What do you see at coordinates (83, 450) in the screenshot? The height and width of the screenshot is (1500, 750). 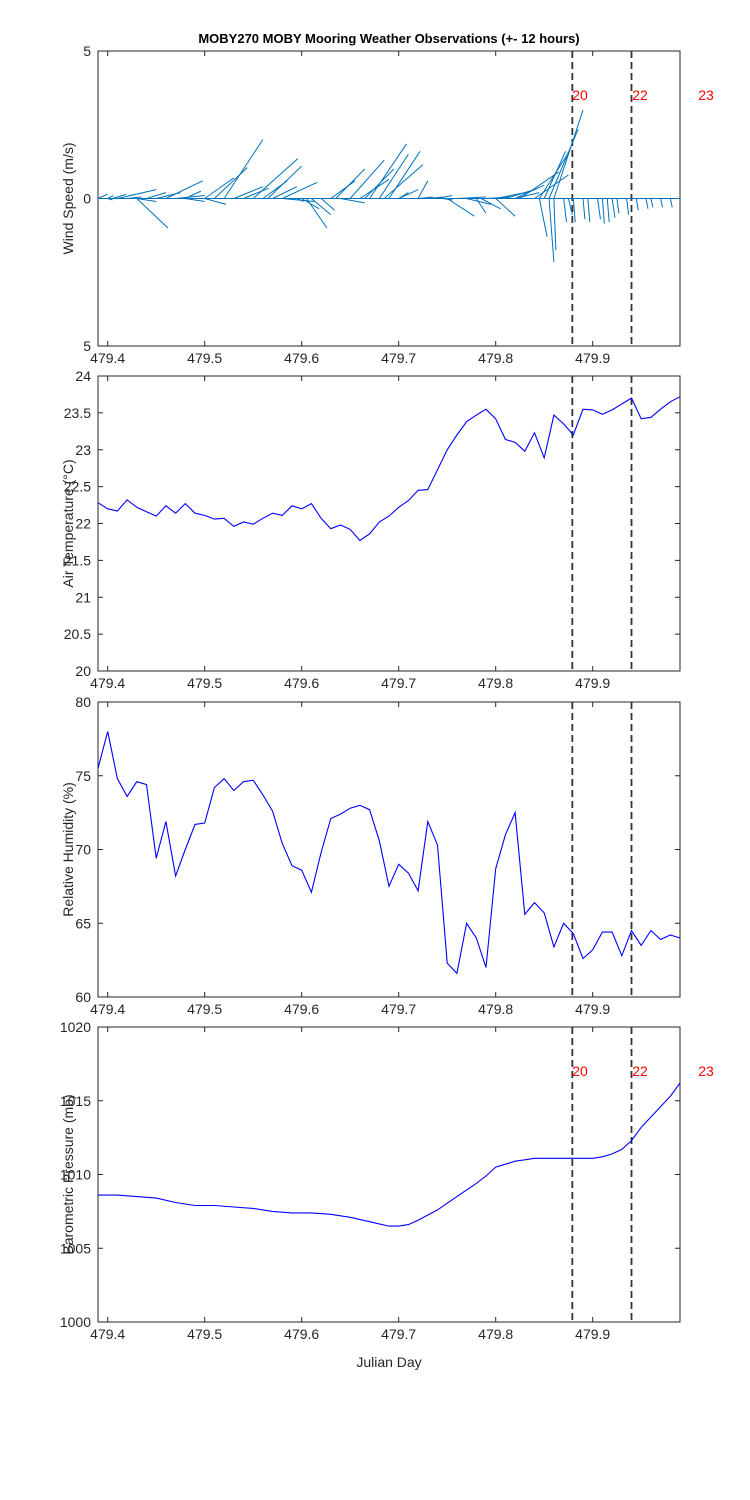 I see `y-tick-label: 23` at bounding box center [83, 450].